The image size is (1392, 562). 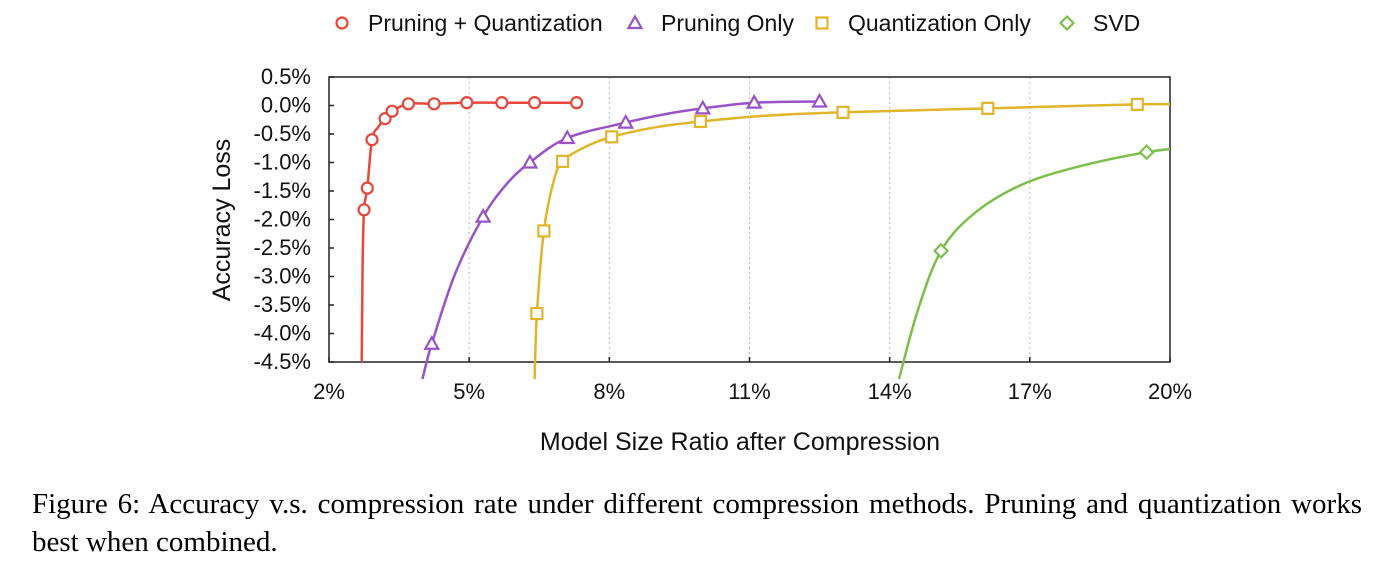 I want to click on legend-label-pruning-only: Pruning Only, so click(x=727, y=23).